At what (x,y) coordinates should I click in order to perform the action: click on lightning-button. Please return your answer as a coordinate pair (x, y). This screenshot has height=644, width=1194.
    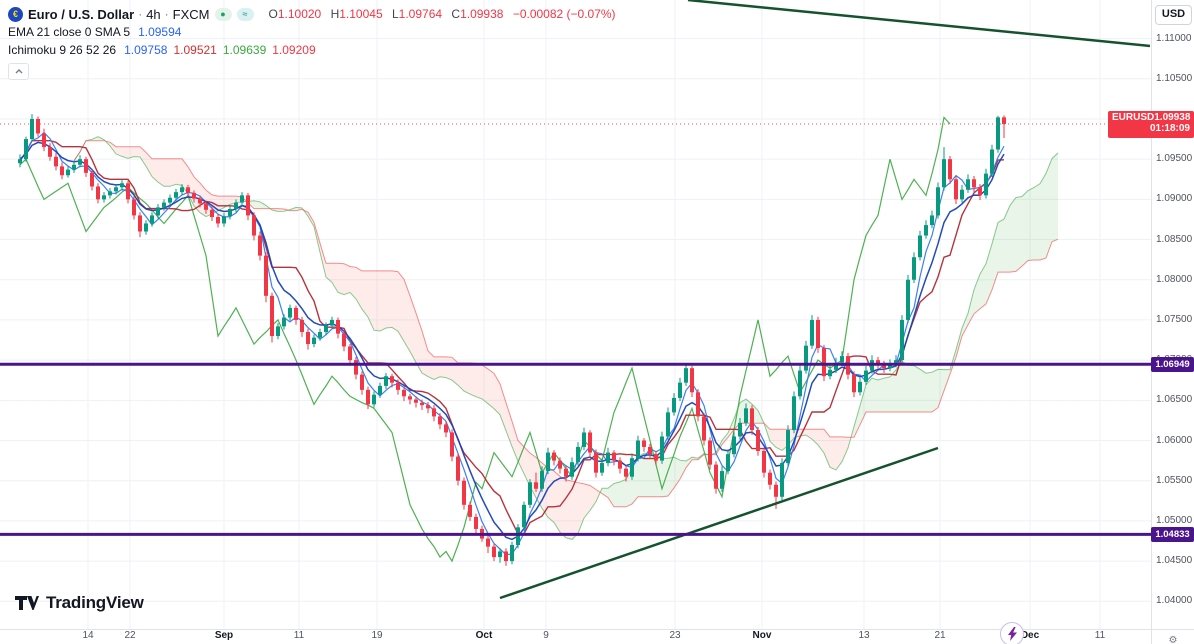
    Looking at the image, I should click on (1012, 633).